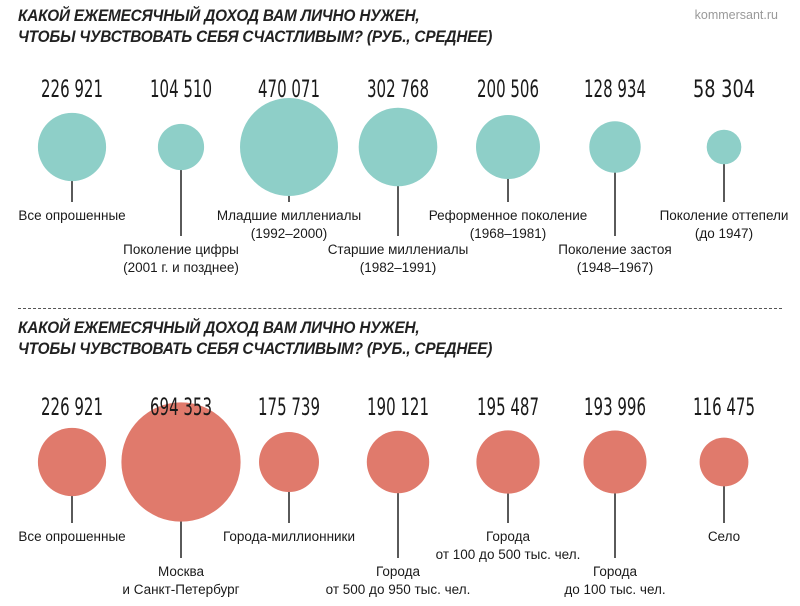  I want to click on category-label: (до 1947), so click(724, 233).